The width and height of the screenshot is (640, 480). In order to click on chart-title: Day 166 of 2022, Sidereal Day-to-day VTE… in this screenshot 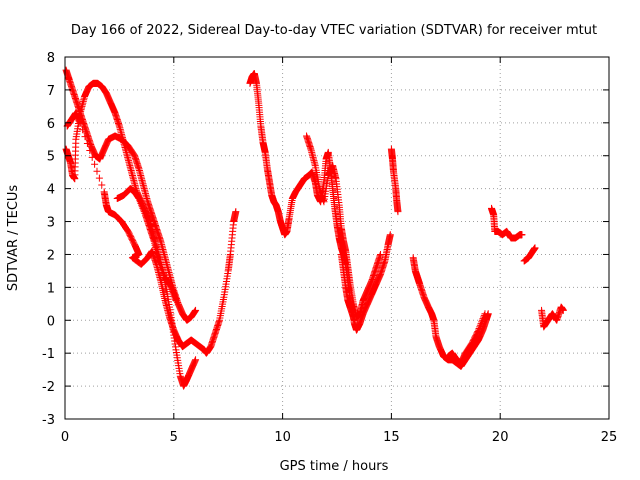, I will do `click(334, 30)`.